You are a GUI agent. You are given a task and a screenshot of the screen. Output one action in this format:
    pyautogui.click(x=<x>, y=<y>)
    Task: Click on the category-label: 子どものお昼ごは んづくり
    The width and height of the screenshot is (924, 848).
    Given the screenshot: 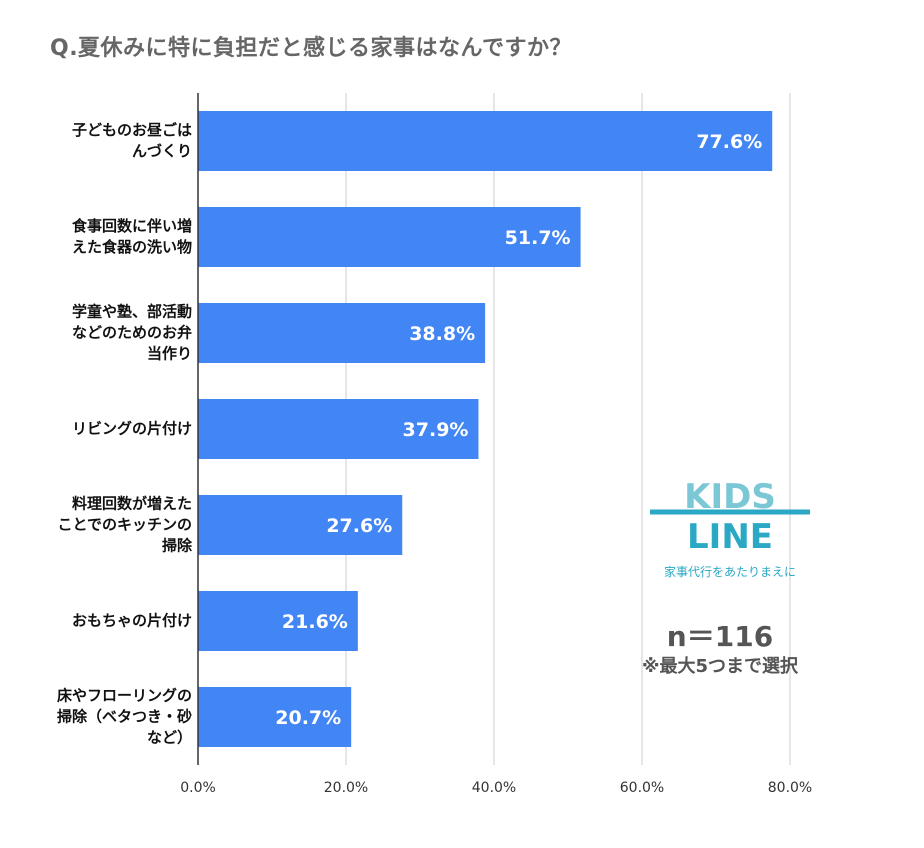 What is the action you would take?
    pyautogui.click(x=131, y=140)
    